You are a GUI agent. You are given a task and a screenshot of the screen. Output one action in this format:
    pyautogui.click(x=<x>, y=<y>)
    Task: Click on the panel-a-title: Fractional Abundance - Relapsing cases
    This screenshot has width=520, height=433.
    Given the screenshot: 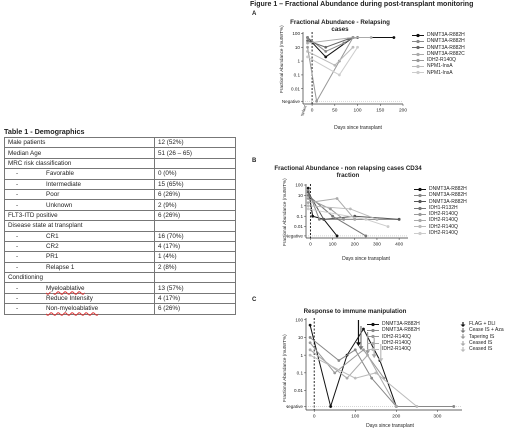 What is the action you would take?
    pyautogui.click(x=340, y=26)
    